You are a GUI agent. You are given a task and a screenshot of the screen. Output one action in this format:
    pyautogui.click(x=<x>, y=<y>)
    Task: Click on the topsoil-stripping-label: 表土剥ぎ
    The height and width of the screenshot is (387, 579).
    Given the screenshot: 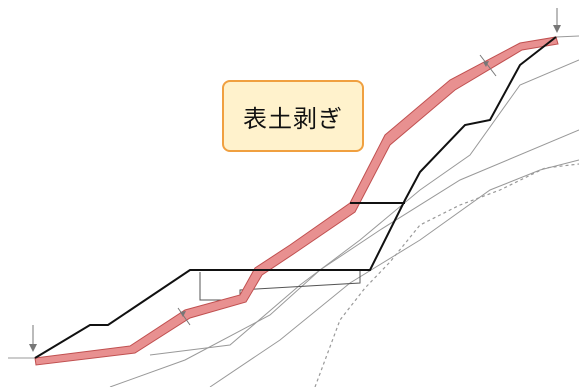 What is the action you would take?
    pyautogui.click(x=293, y=116)
    